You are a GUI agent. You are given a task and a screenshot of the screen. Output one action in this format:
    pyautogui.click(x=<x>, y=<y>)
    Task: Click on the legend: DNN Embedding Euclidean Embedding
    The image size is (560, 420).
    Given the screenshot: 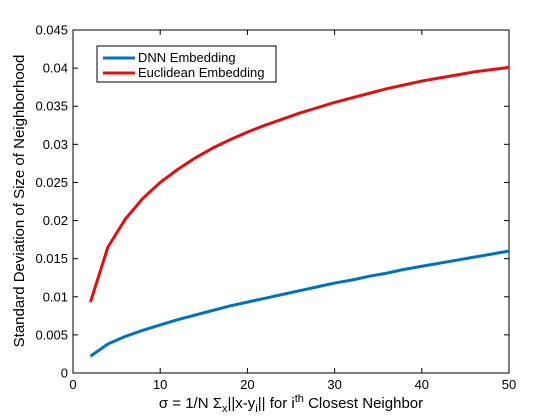 What is the action you would take?
    pyautogui.click(x=186, y=64)
    